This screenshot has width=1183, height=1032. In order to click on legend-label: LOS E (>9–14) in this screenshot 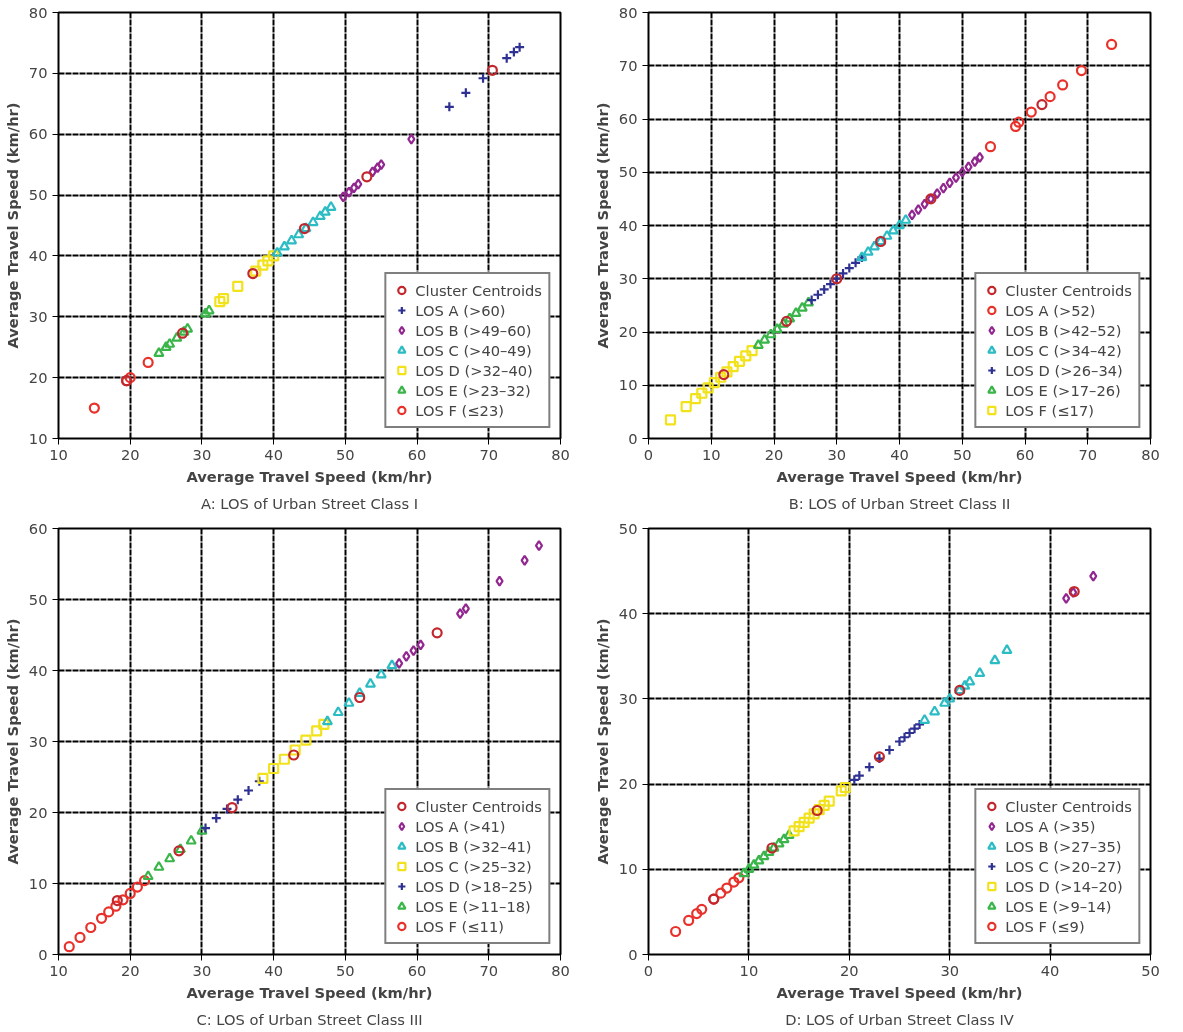, I will do `click(1058, 906)`.